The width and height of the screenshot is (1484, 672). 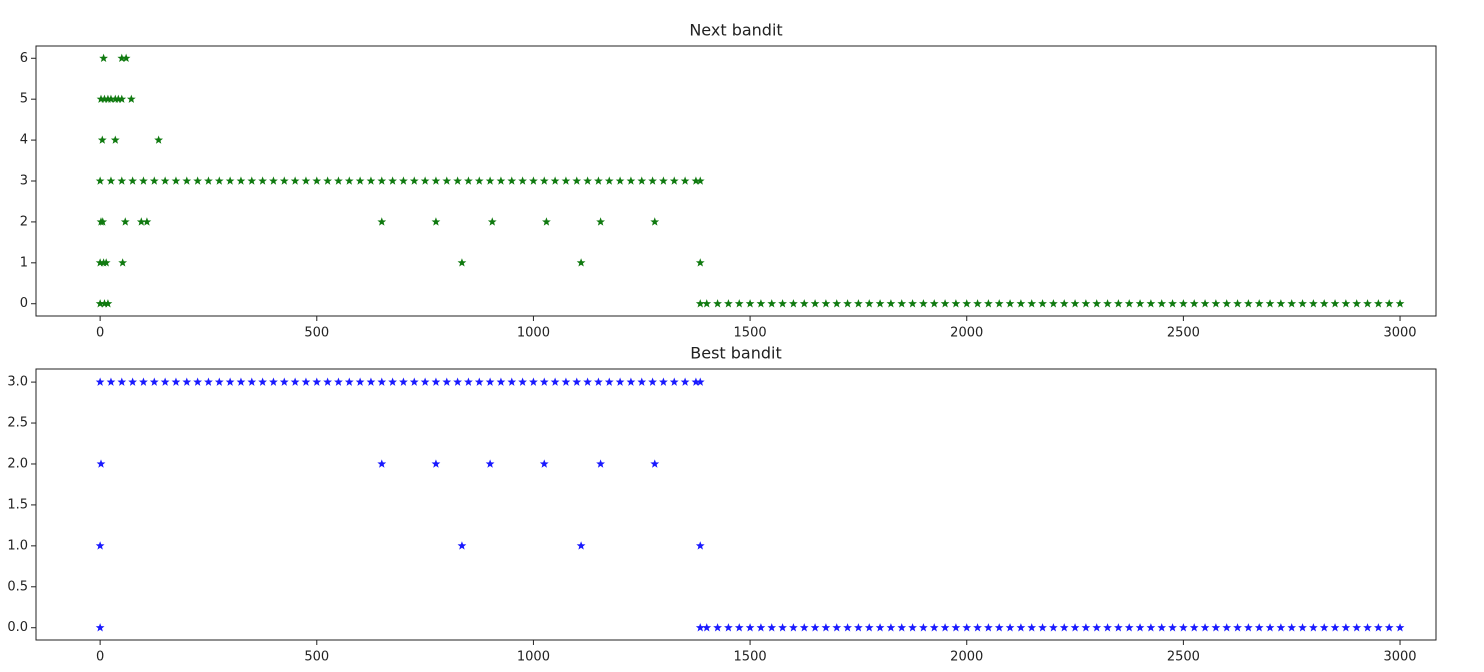 What do you see at coordinates (316, 333) in the screenshot?
I see `x-tick-label: 500` at bounding box center [316, 333].